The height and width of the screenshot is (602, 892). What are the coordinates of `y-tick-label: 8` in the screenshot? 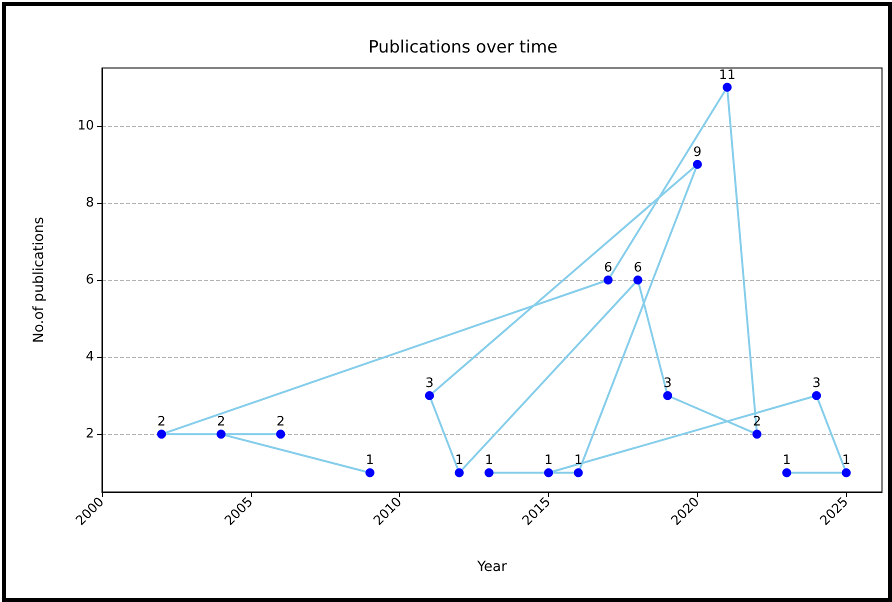 It's located at (90, 202).